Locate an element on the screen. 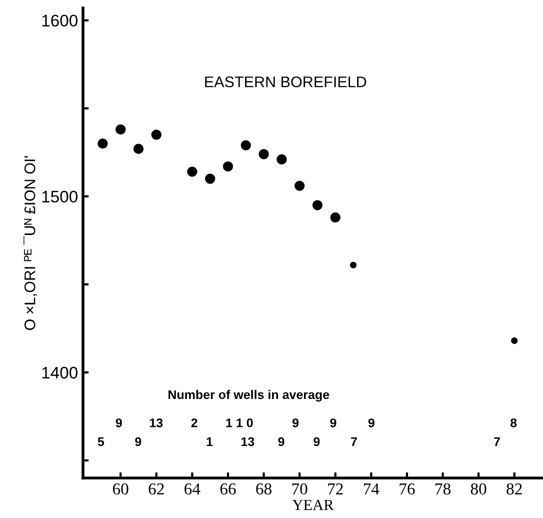  x-tick-label: 78 is located at coordinates (443, 489).